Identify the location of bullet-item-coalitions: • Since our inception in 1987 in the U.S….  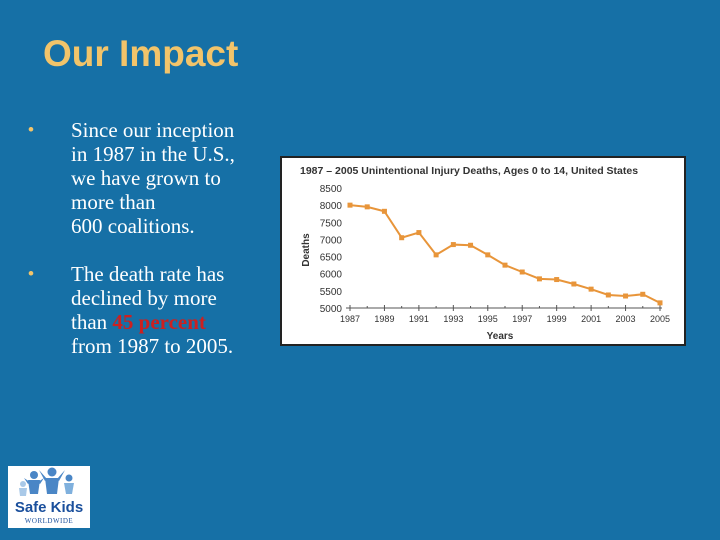
(153, 178).